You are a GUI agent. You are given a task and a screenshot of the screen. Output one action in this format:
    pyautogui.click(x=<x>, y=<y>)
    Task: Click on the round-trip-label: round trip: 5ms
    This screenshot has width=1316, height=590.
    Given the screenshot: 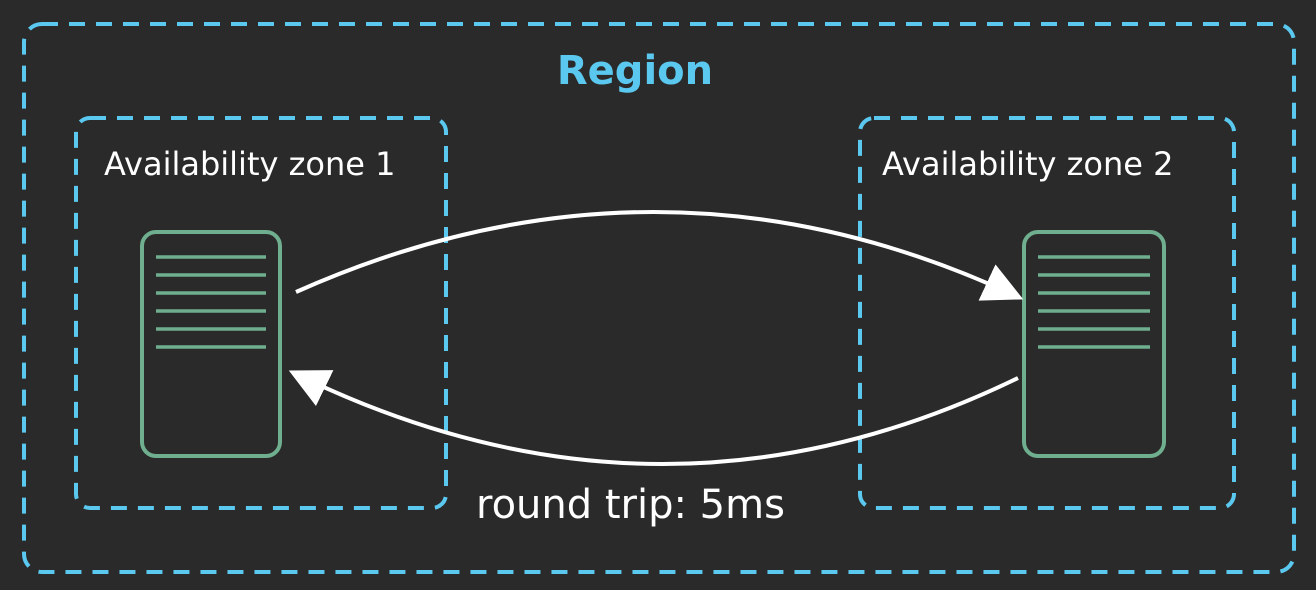 What is the action you would take?
    pyautogui.click(x=630, y=505)
    